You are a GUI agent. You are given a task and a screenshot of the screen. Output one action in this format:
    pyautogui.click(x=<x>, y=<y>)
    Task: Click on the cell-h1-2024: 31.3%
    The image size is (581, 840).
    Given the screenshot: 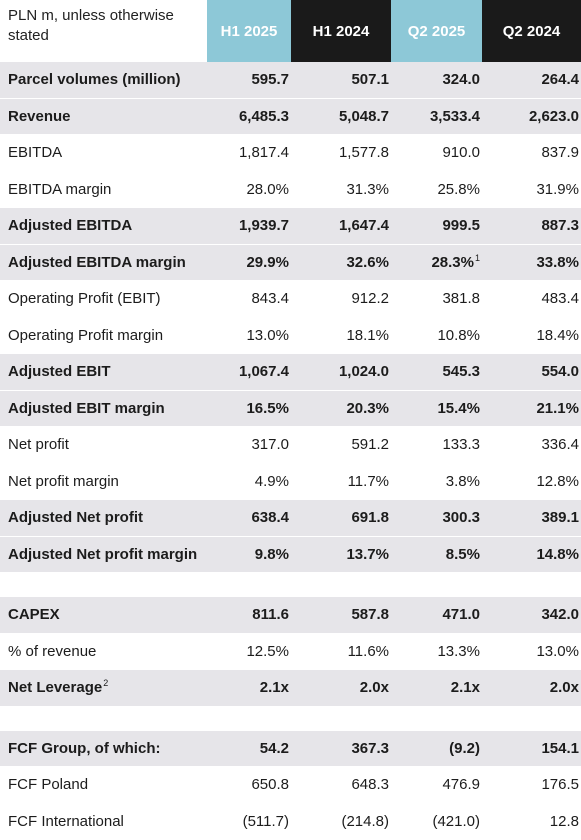 What is the action you would take?
    pyautogui.click(x=341, y=189)
    